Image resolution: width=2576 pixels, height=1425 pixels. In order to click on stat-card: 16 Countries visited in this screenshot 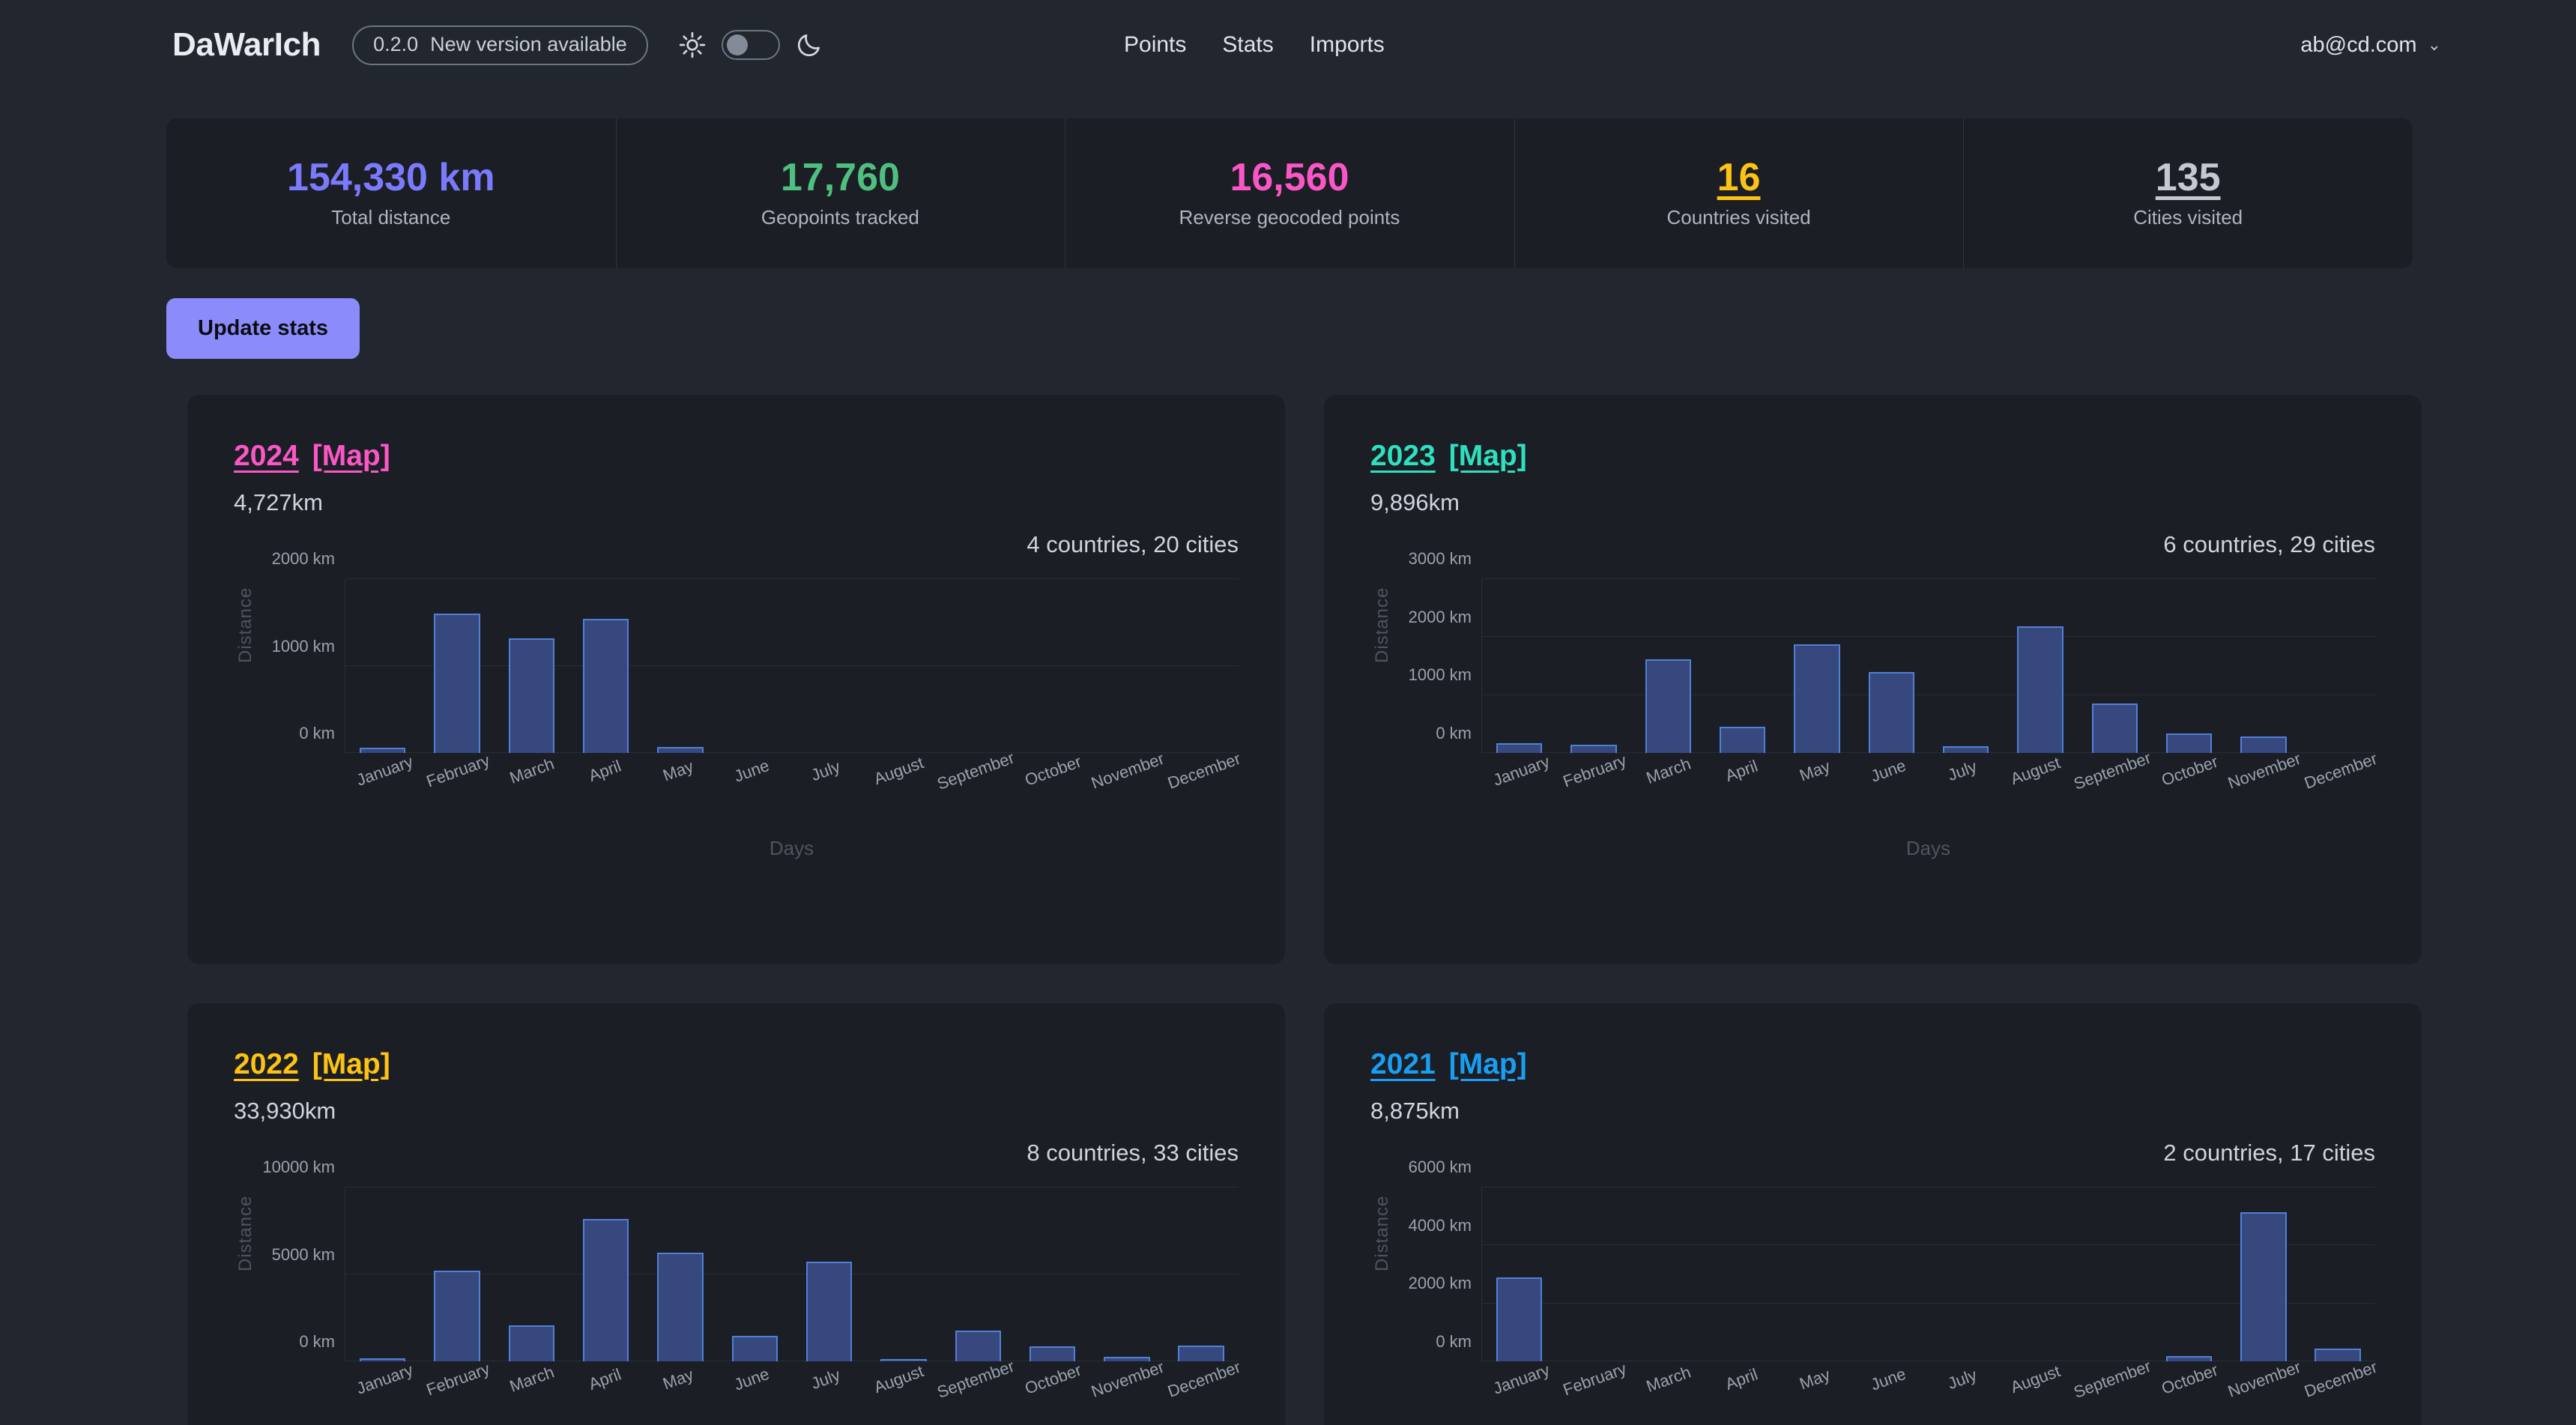, I will do `click(1739, 193)`.